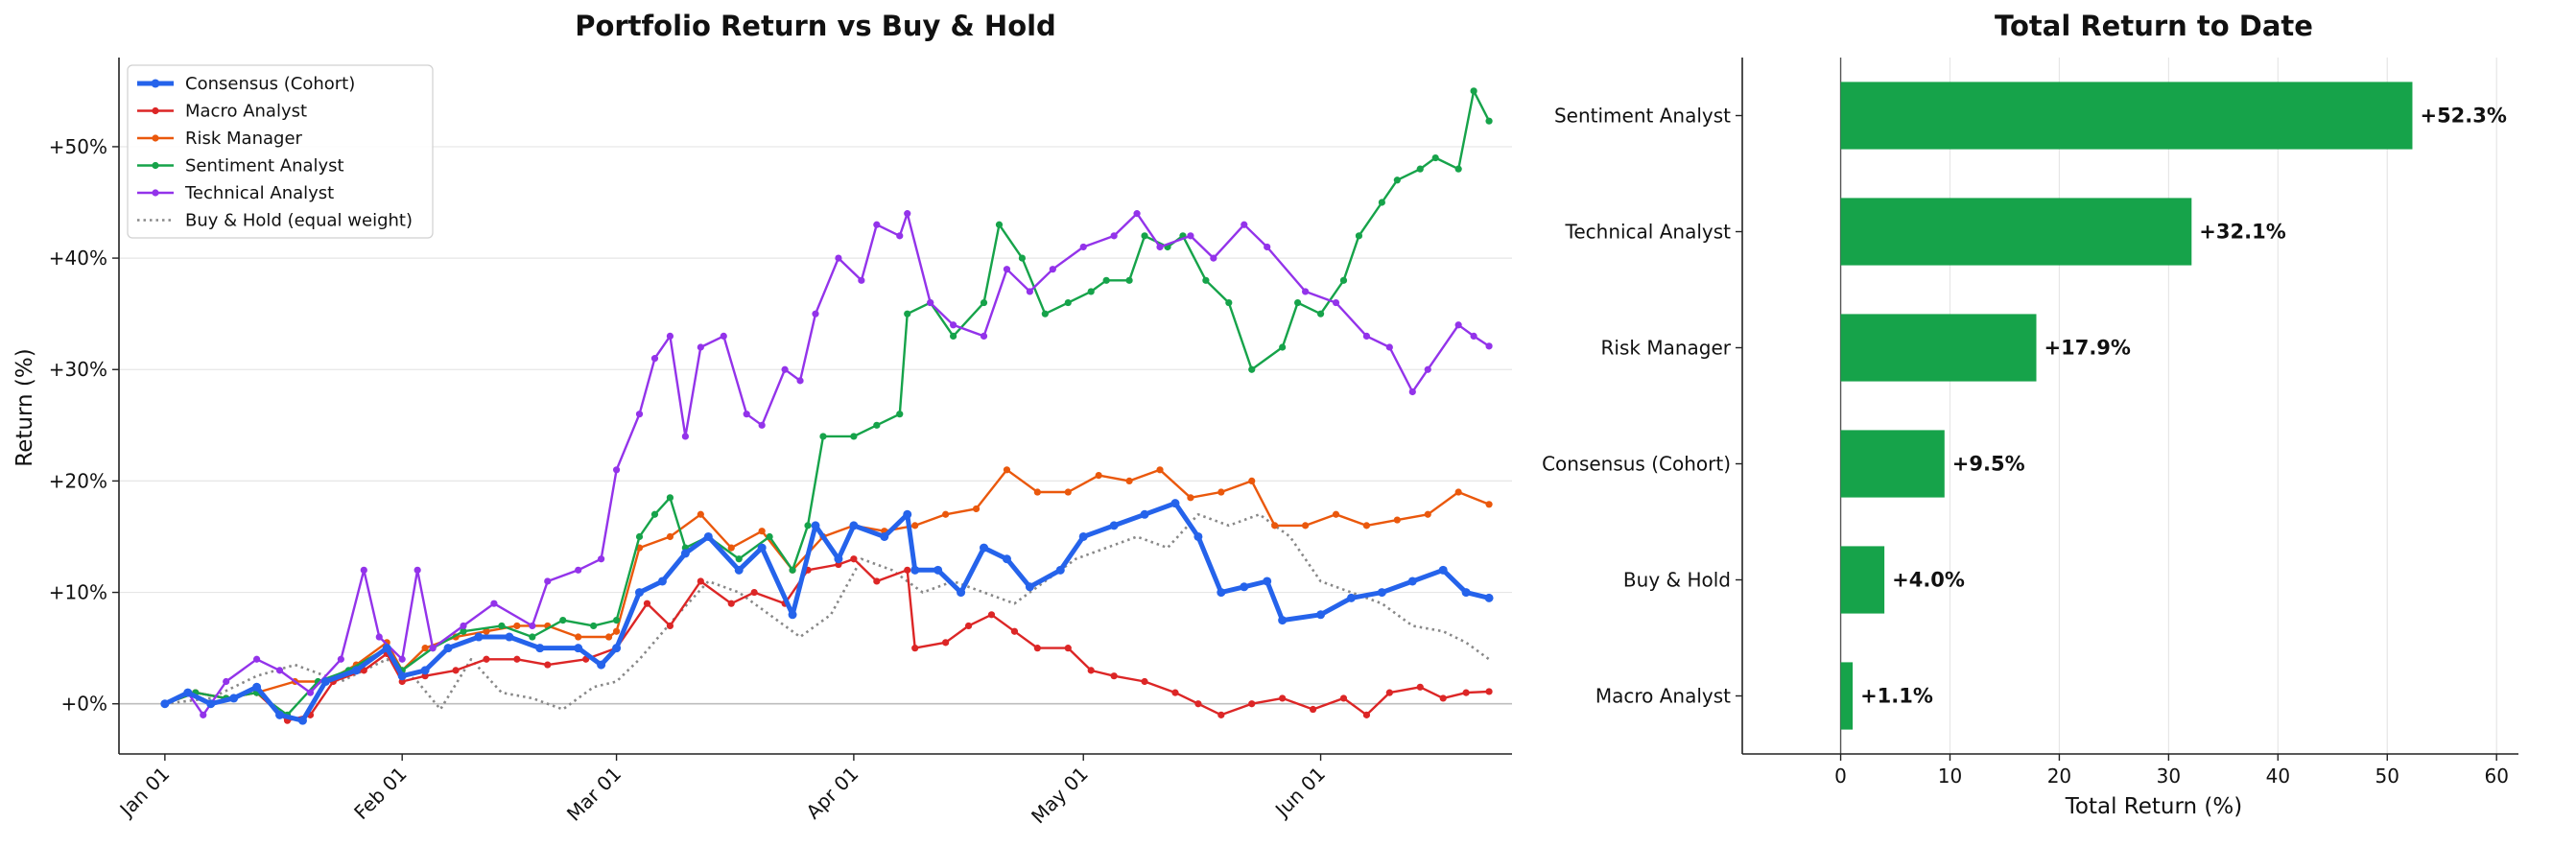  What do you see at coordinates (259, 193) in the screenshot?
I see `legend-label: Technical Analyst` at bounding box center [259, 193].